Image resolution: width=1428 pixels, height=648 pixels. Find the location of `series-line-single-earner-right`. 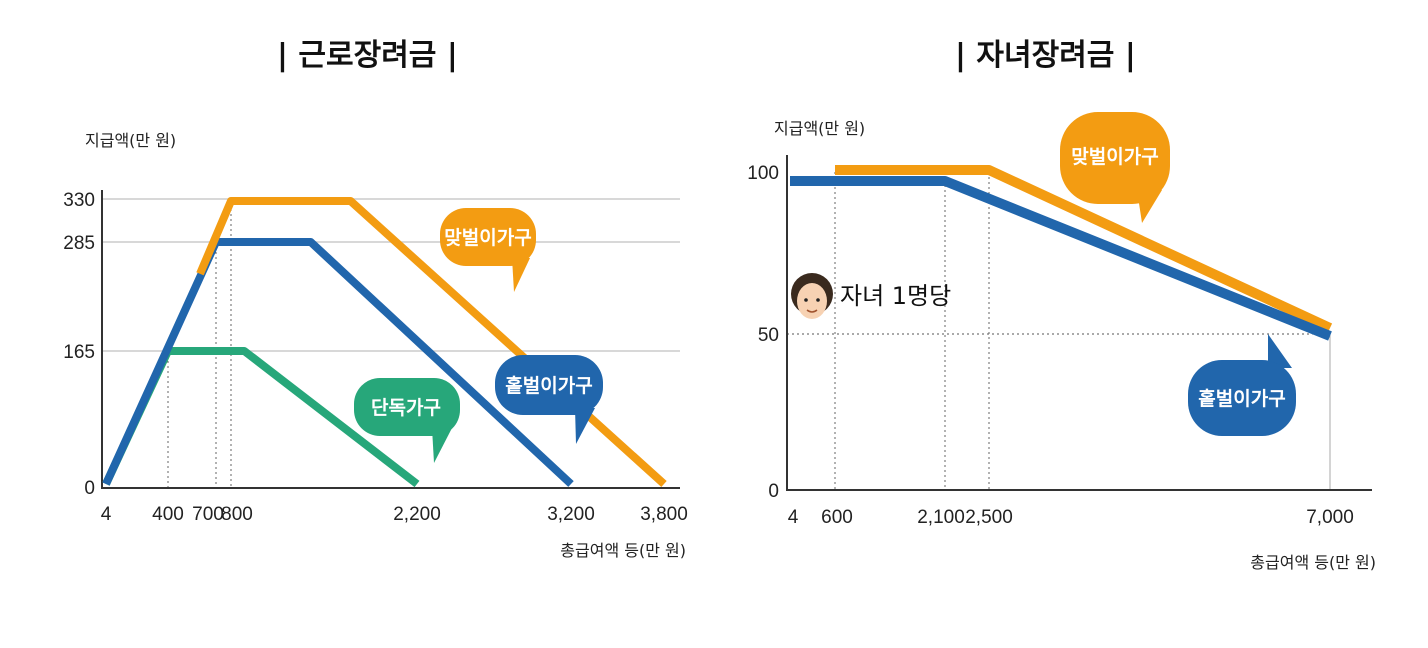

series-line-single-earner-right is located at coordinates (1061, 258).